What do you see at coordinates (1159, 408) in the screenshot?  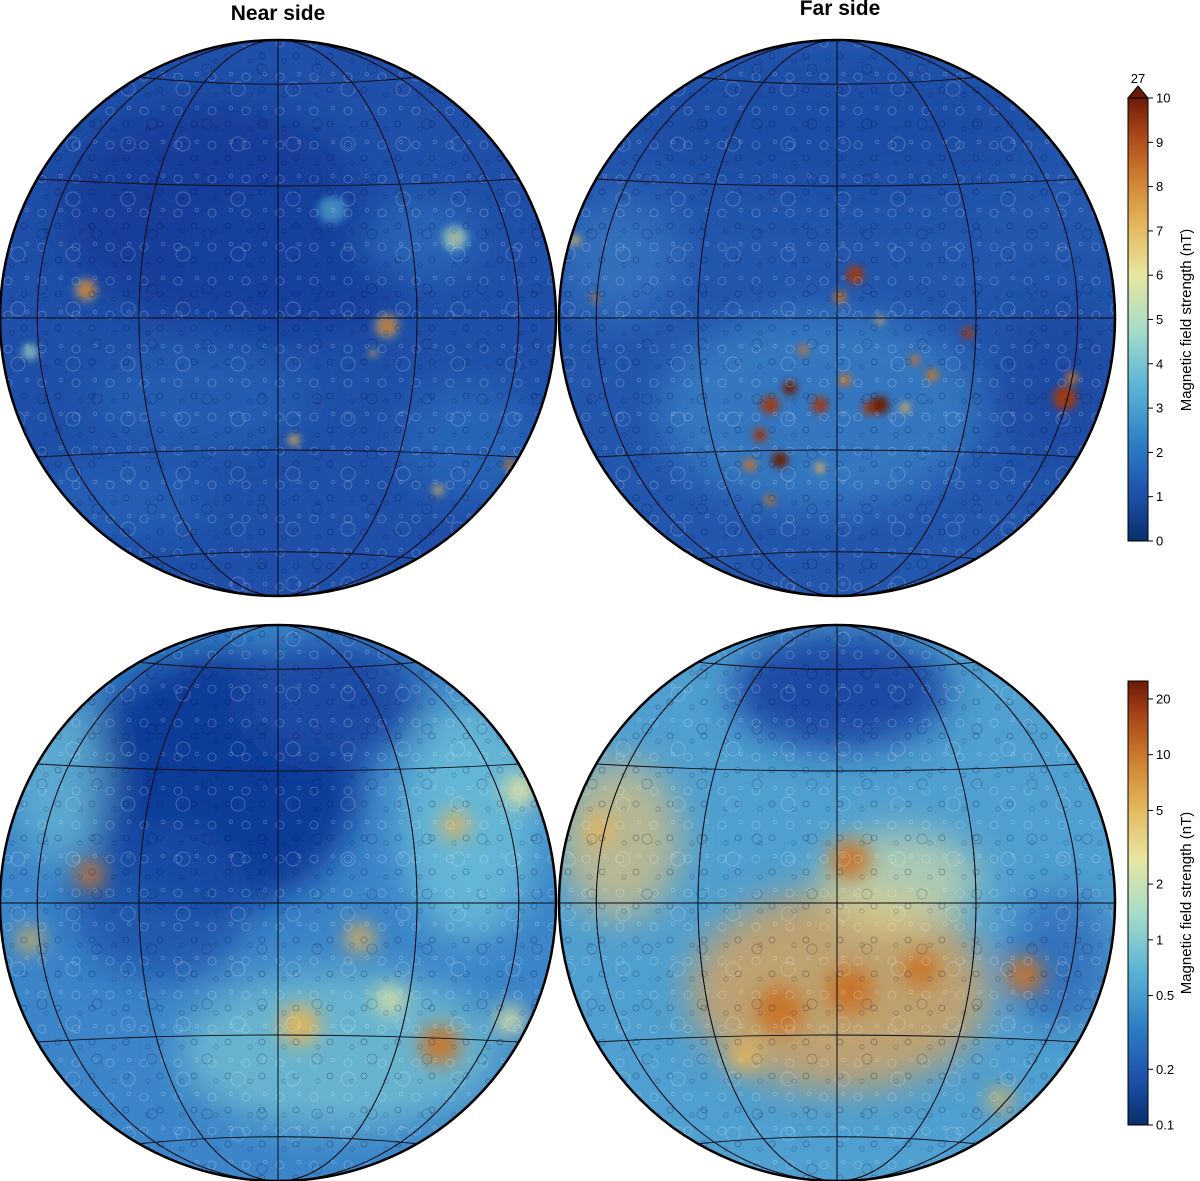 I see `colorbar-tick-label: 3` at bounding box center [1159, 408].